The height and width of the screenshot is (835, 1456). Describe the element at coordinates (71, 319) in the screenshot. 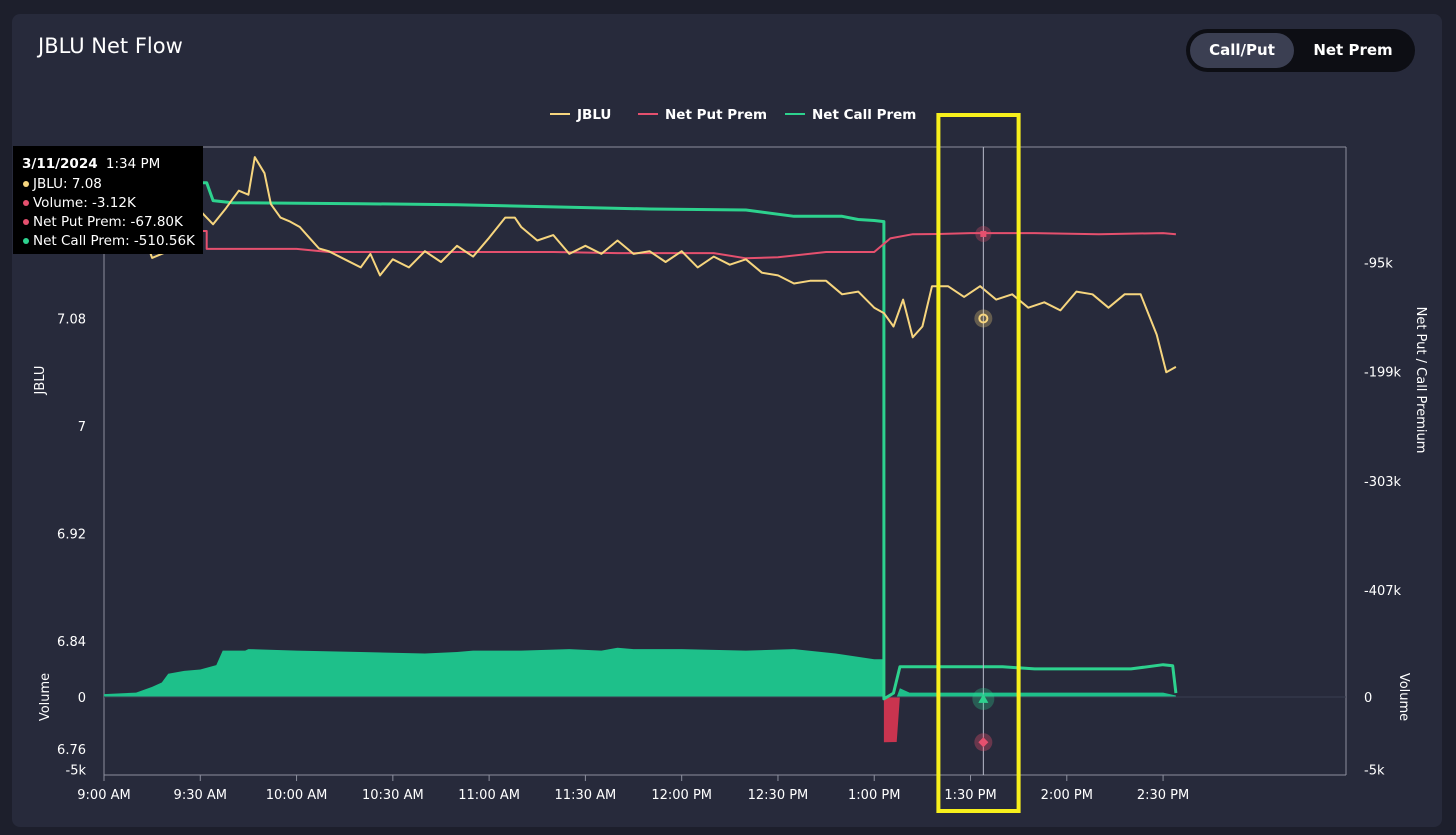

I see `left-tick-label: 7.08` at that location.